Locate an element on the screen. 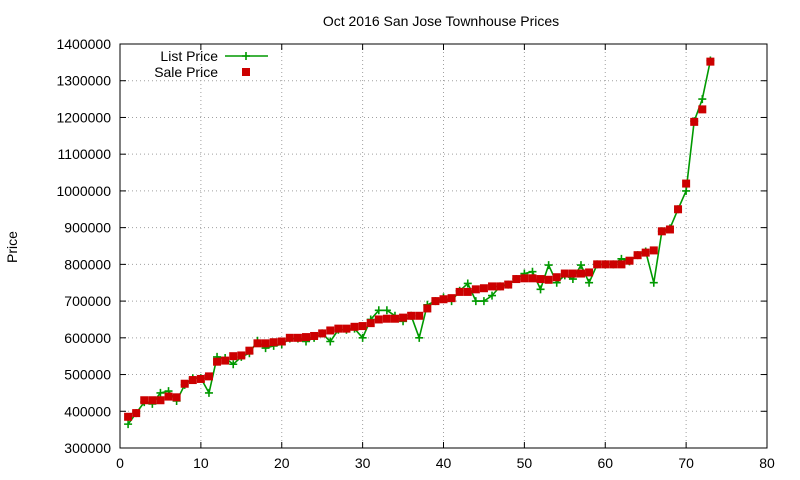 The height and width of the screenshot is (480, 800). chart-title: Oct 2016 San Jose Townhouse Prices is located at coordinates (441, 21).